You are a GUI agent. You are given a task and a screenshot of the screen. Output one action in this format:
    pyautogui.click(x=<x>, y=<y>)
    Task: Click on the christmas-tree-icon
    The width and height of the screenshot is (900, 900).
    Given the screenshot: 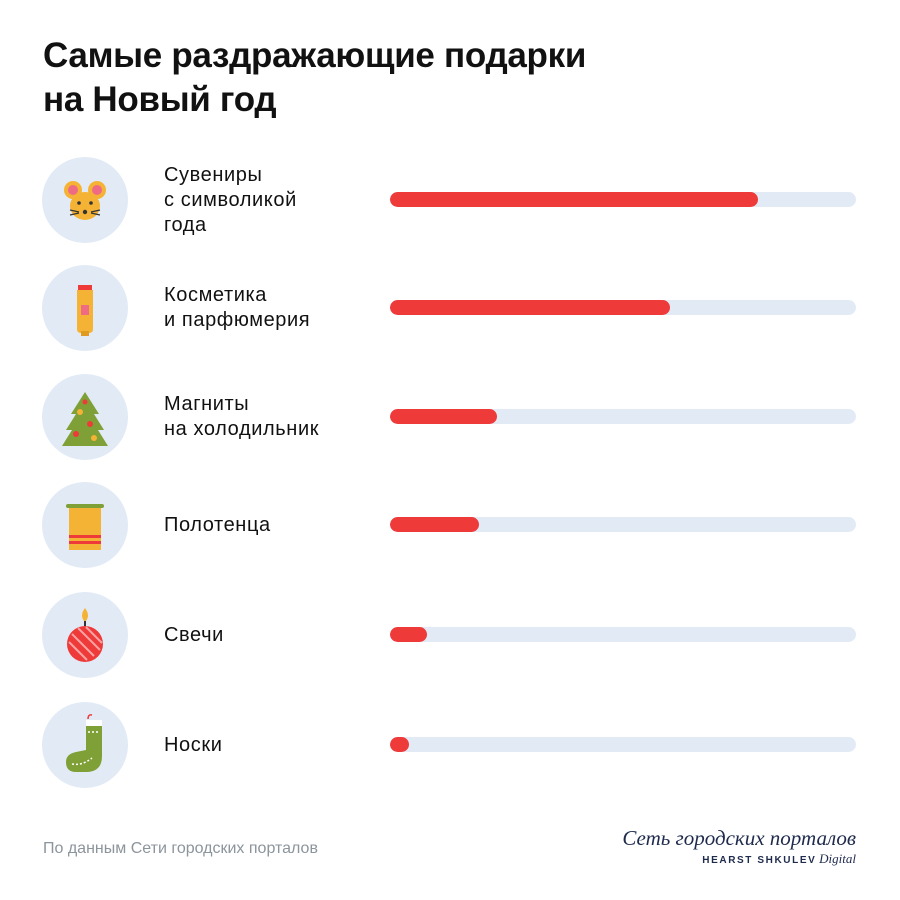 What is the action you would take?
    pyautogui.click(x=85, y=419)
    